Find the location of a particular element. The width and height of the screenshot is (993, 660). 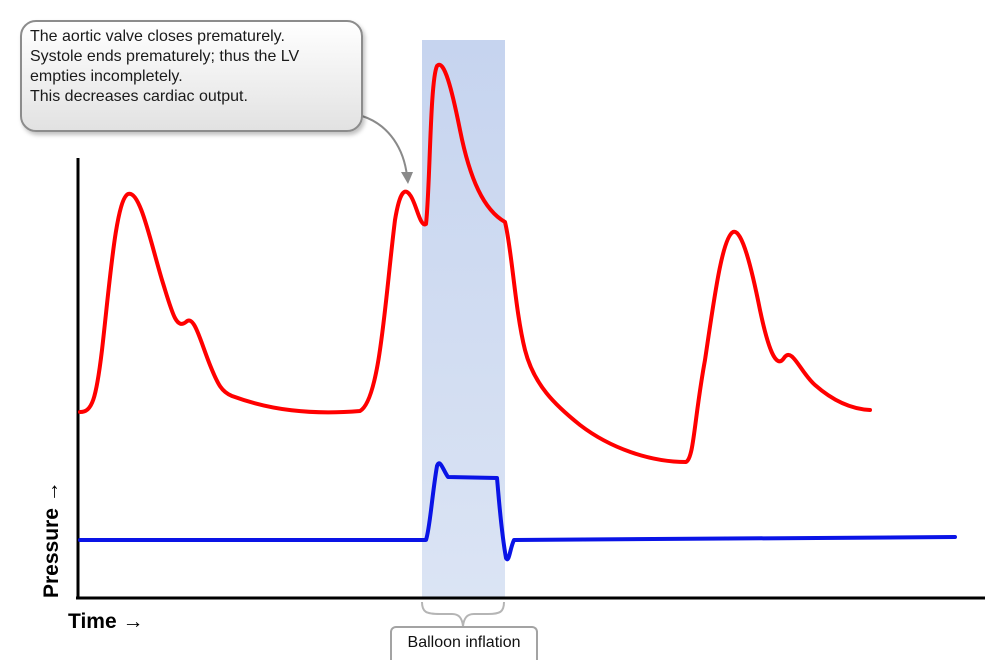

callout-line-4: This decreases cardiac output. is located at coordinates (139, 96).